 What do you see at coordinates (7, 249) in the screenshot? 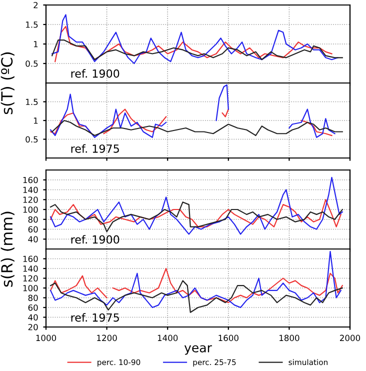
I see `y-axis-title: s(R) (mm)` at bounding box center [7, 249].